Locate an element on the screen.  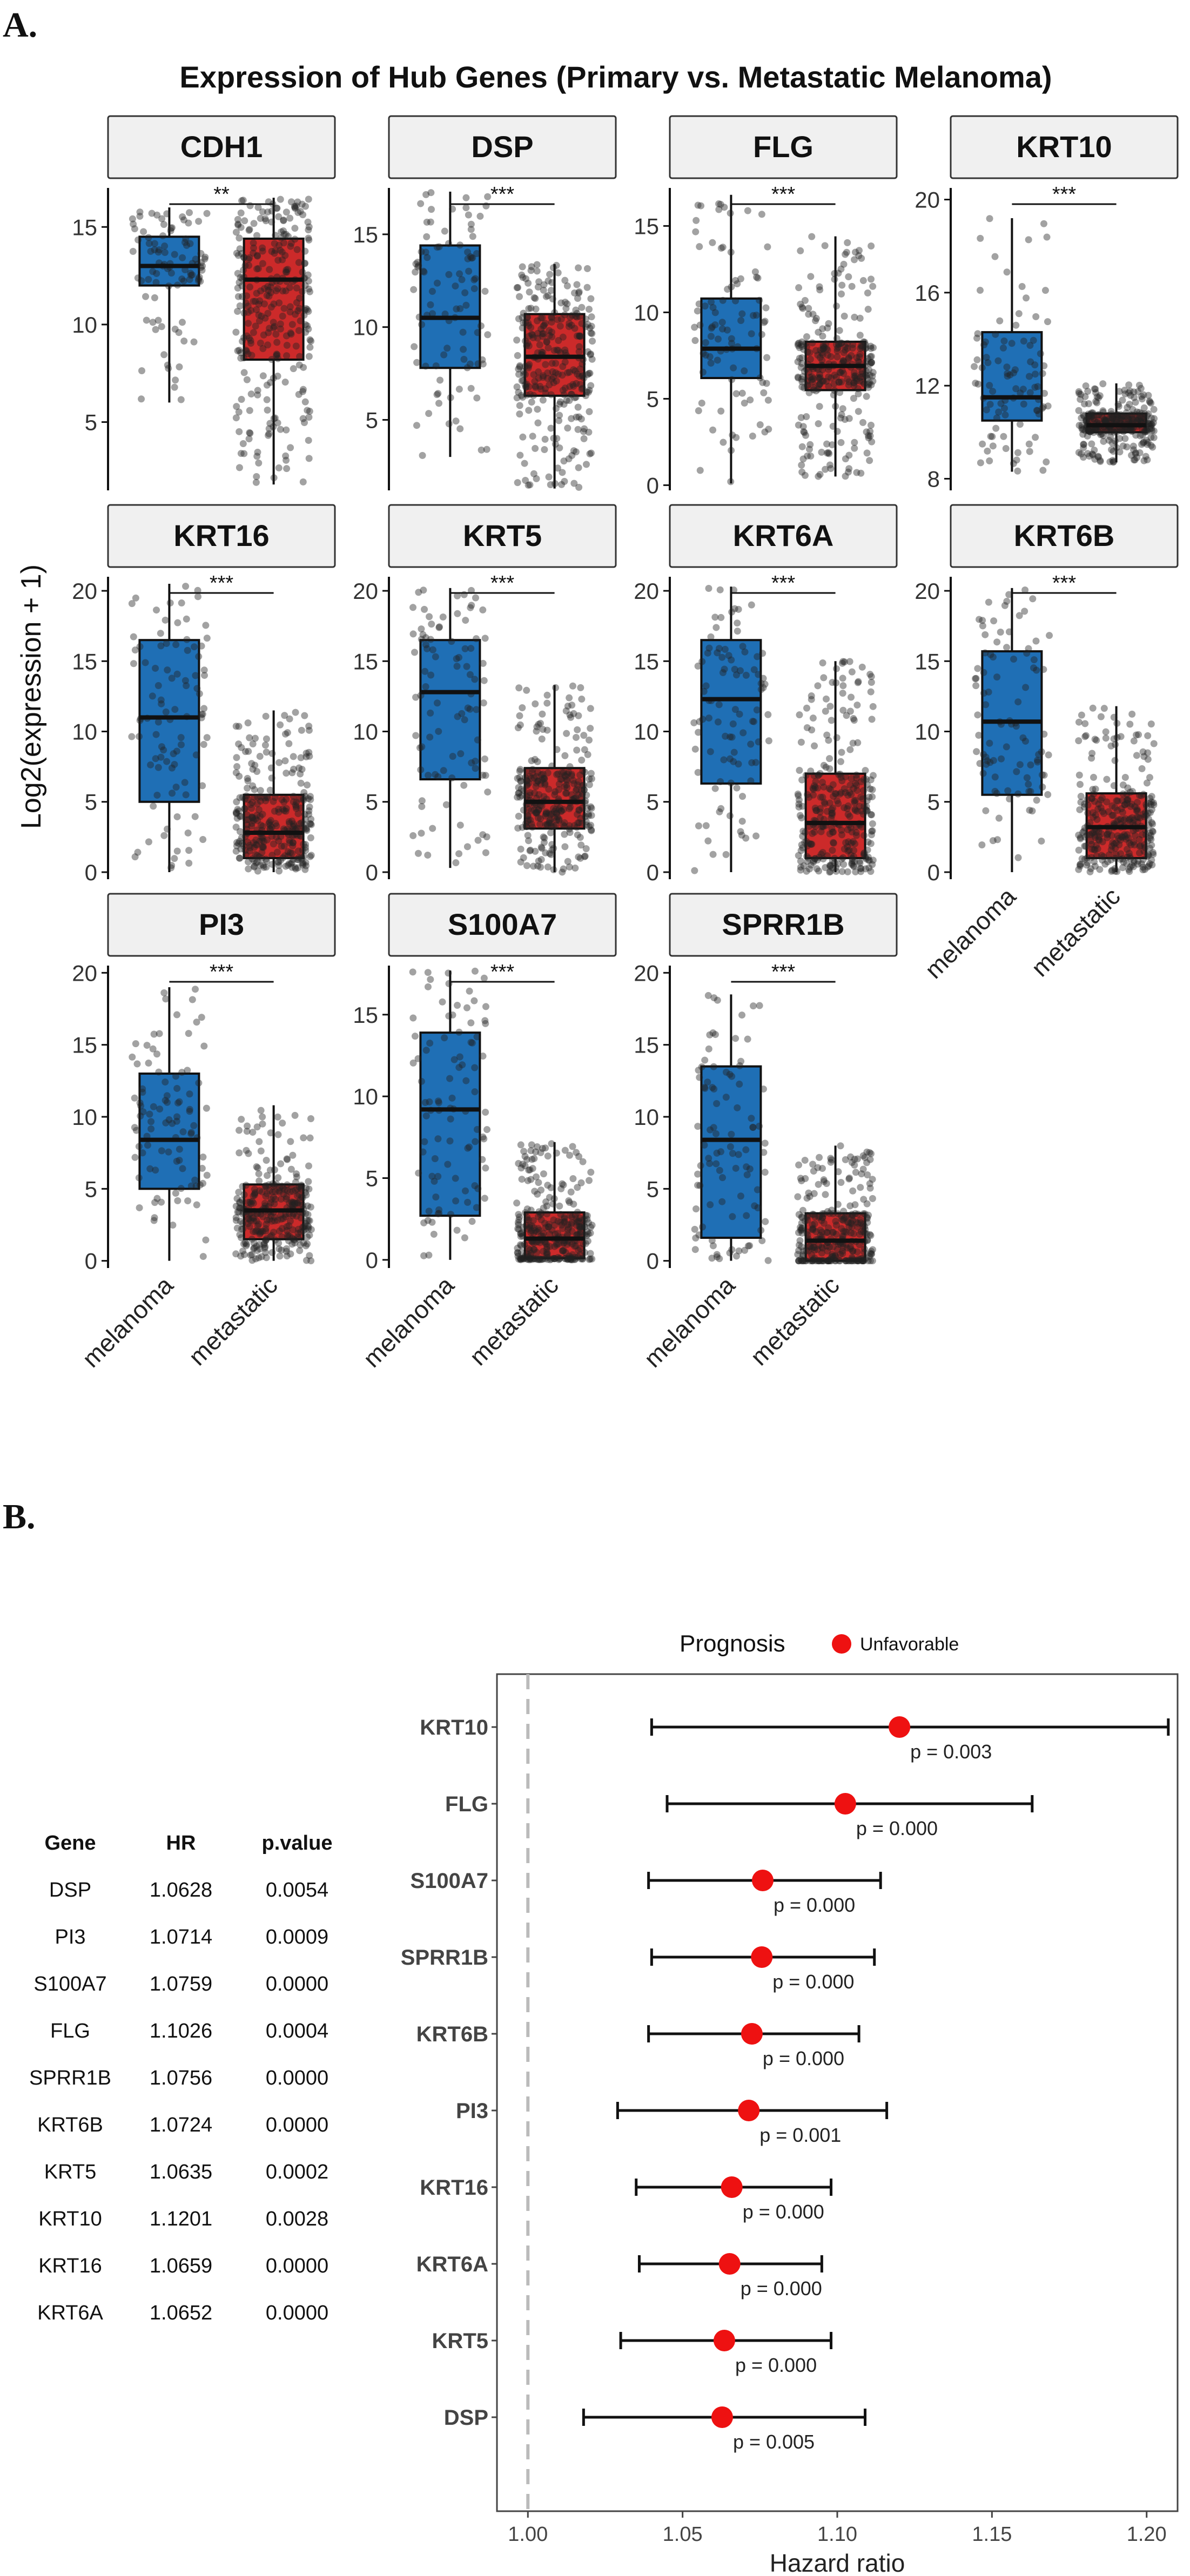
table-row: KRT10 1.1201 0.0028 is located at coordinates (187, 2219).